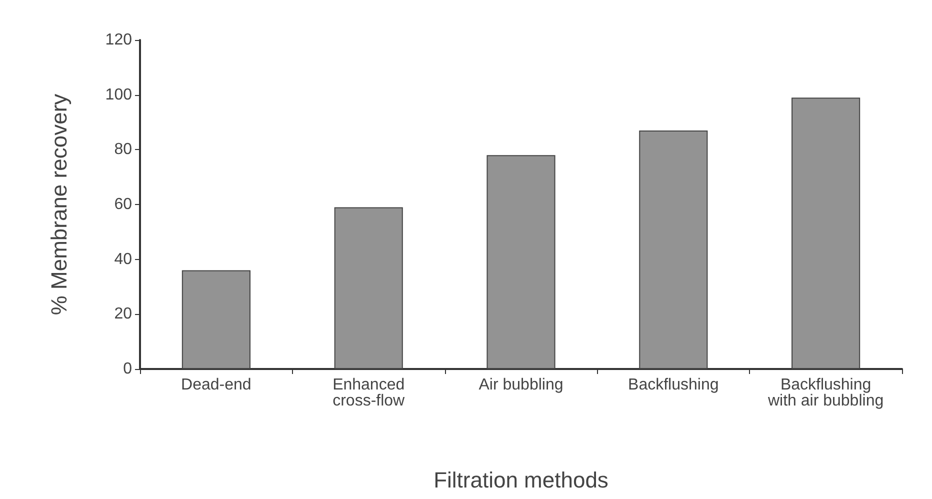  What do you see at coordinates (123, 149) in the screenshot?
I see `y-tick-label: 80` at bounding box center [123, 149].